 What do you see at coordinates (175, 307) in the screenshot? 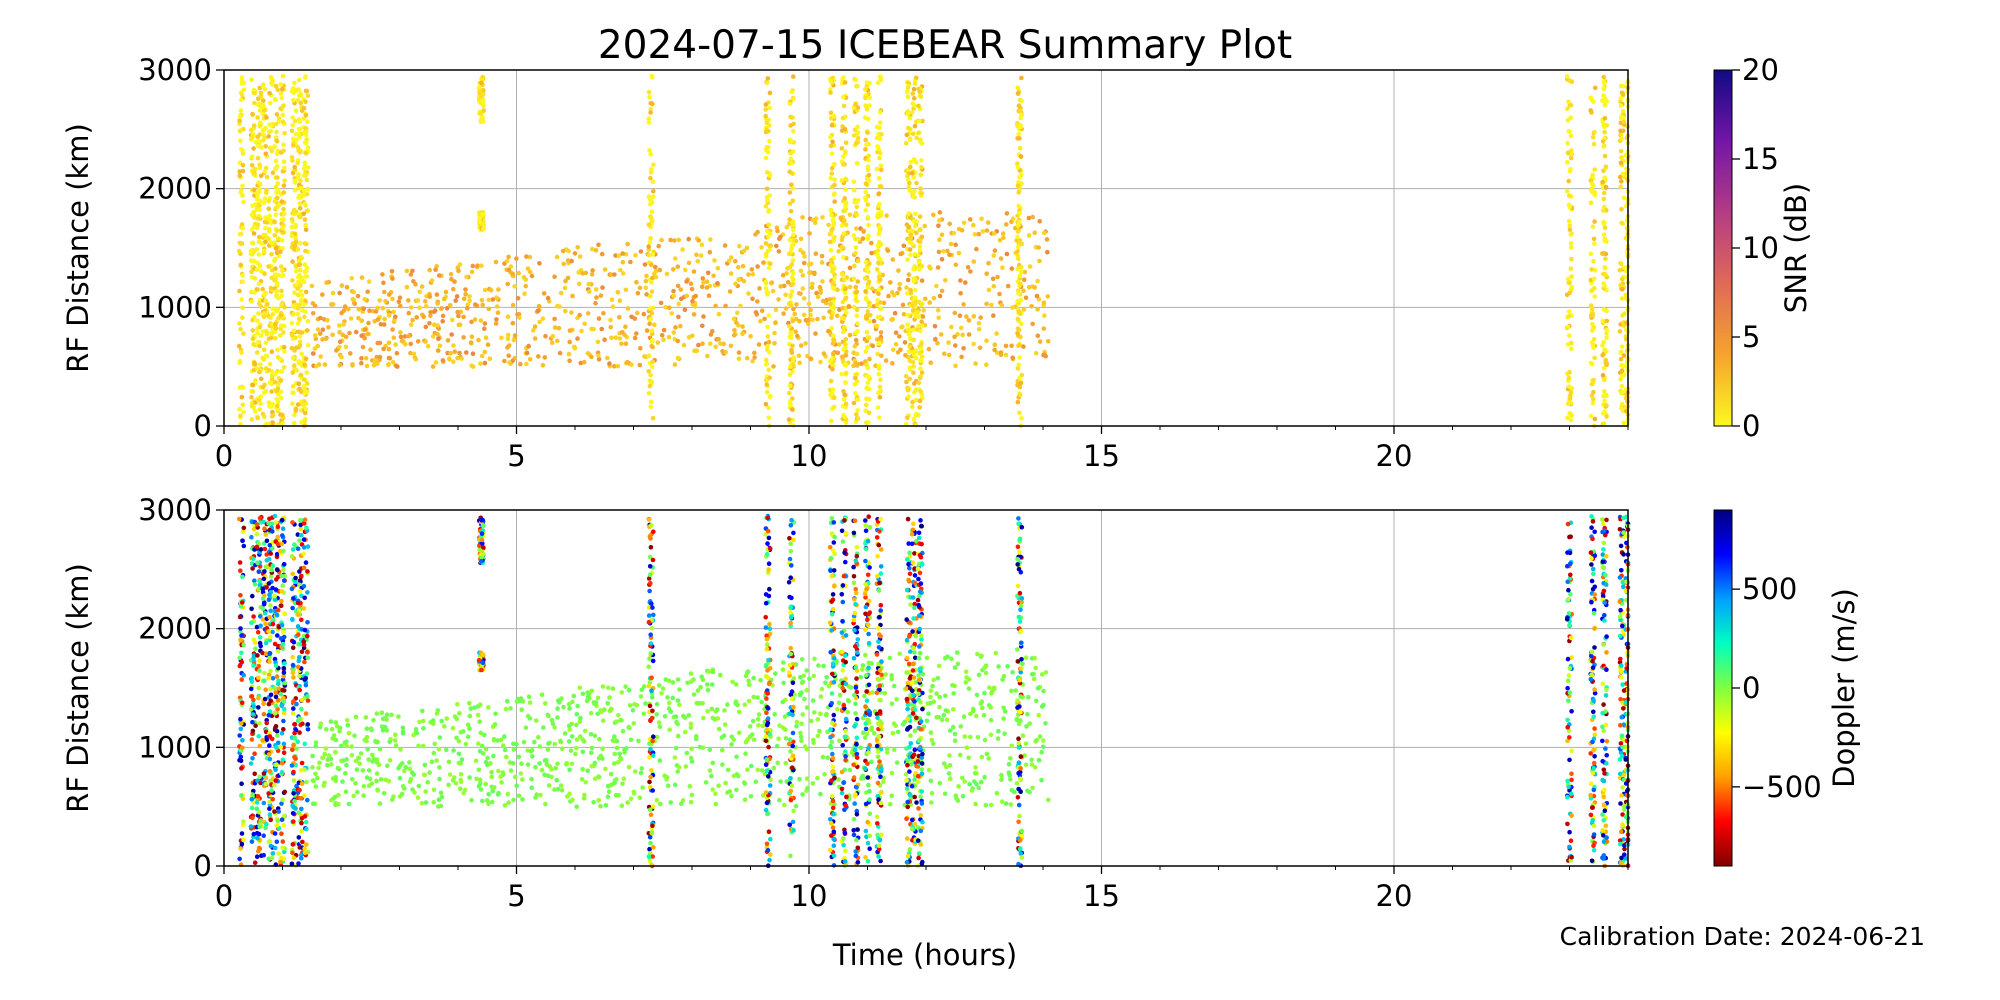
I see `y-tick-label: 1000` at bounding box center [175, 307].